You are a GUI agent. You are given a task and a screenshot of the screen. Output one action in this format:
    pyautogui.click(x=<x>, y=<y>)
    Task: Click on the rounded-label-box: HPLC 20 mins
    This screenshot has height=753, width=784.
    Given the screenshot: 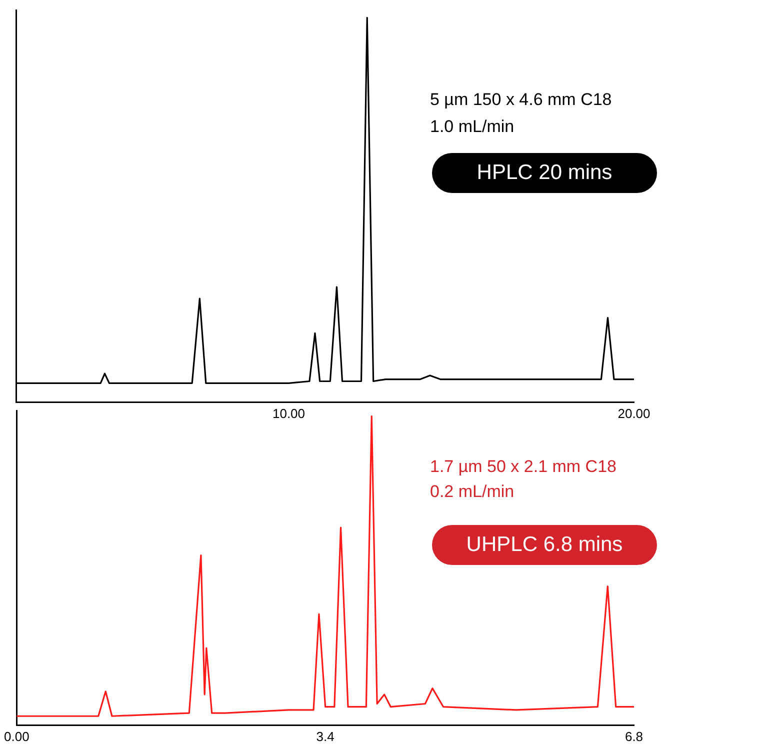 What is the action you would take?
    pyautogui.click(x=544, y=173)
    